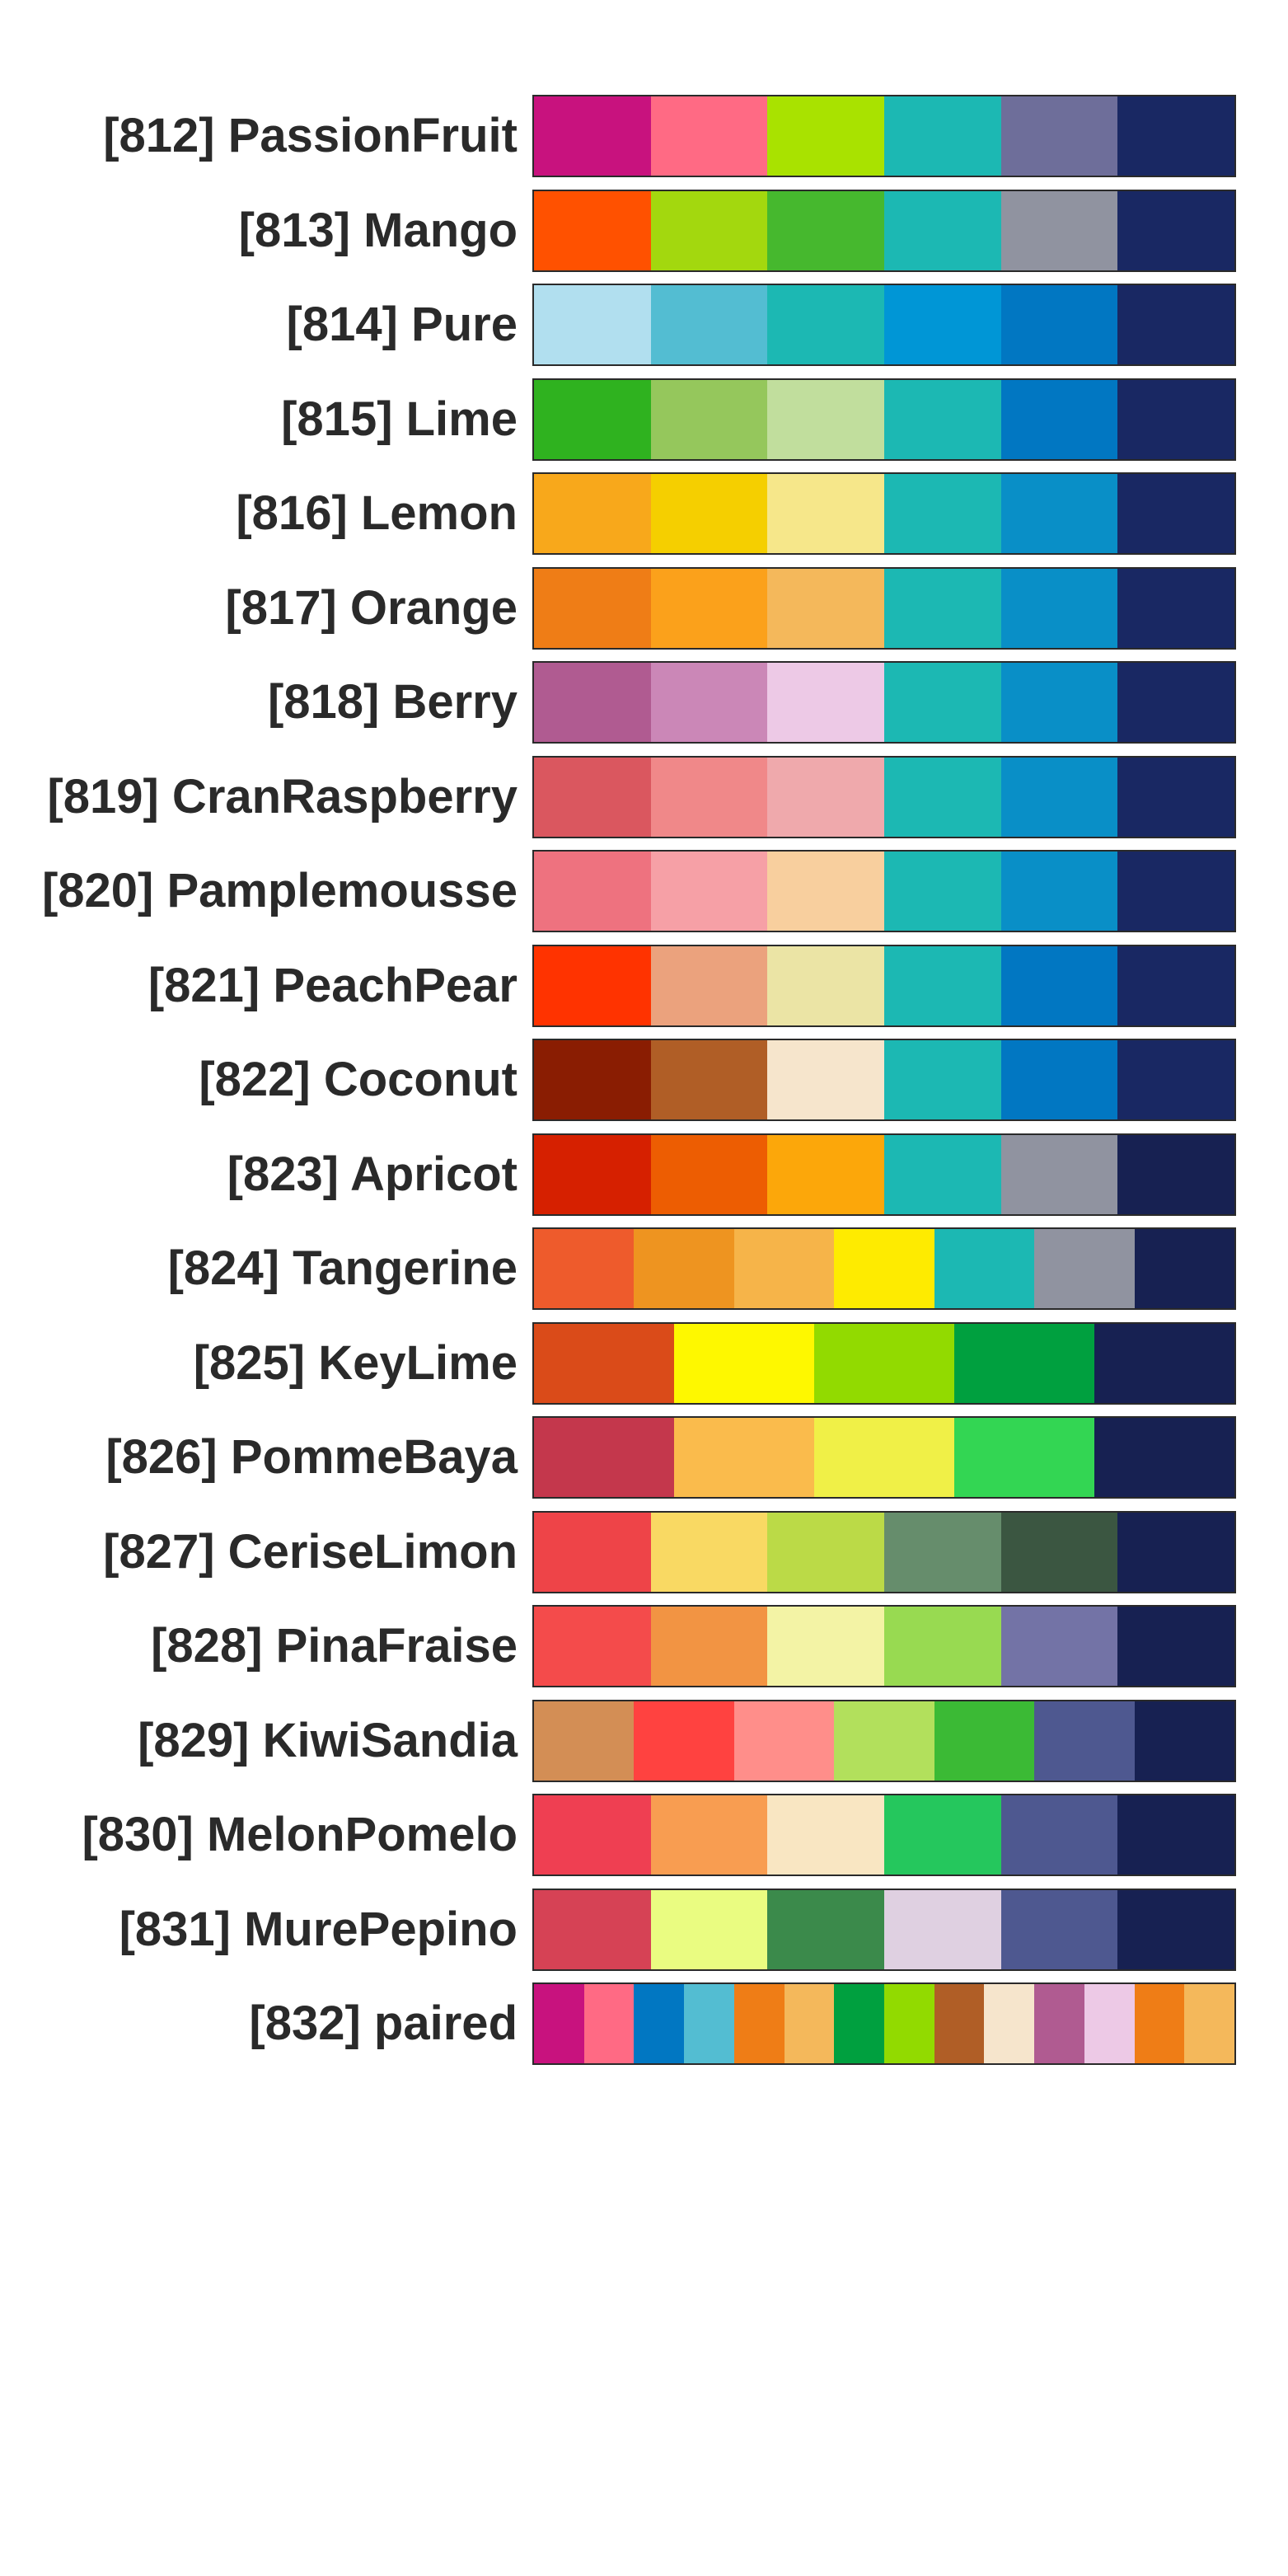 The height and width of the screenshot is (2576, 1288). Describe the element at coordinates (318, 1929) in the screenshot. I see `palette-label: [831] MurePepino` at that location.